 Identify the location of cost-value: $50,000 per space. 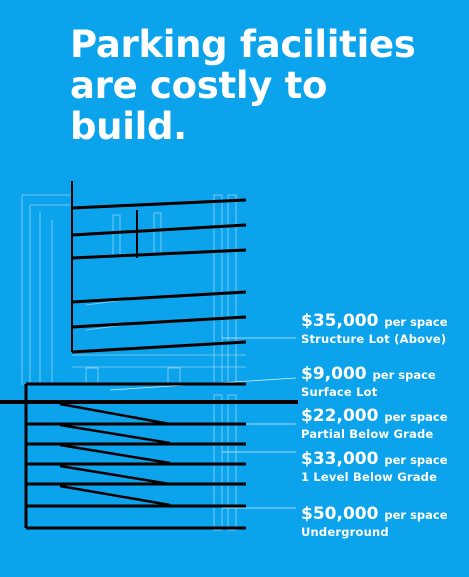
(374, 514).